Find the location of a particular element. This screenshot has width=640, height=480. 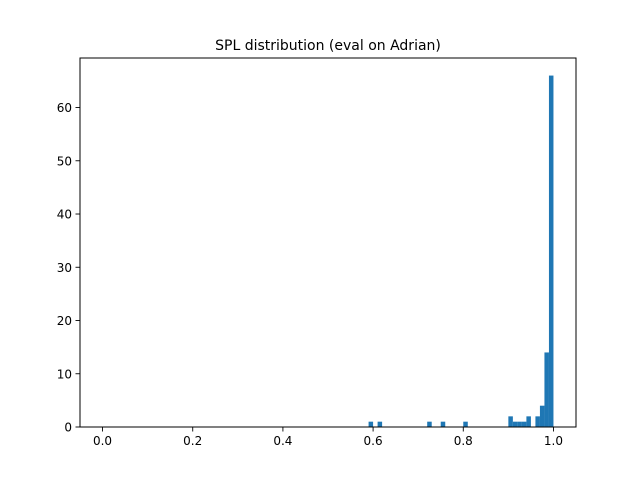

x-tick-label: 0.2 is located at coordinates (192, 441).